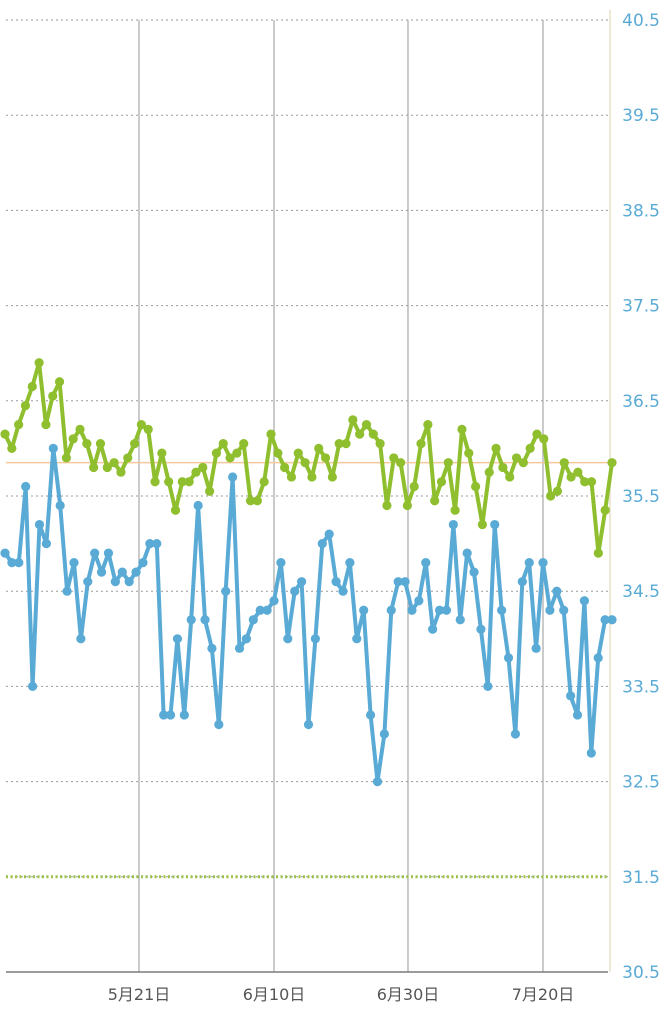 This screenshot has width=671, height=1024. I want to click on x-tick-label: 7月20日, so click(543, 994).